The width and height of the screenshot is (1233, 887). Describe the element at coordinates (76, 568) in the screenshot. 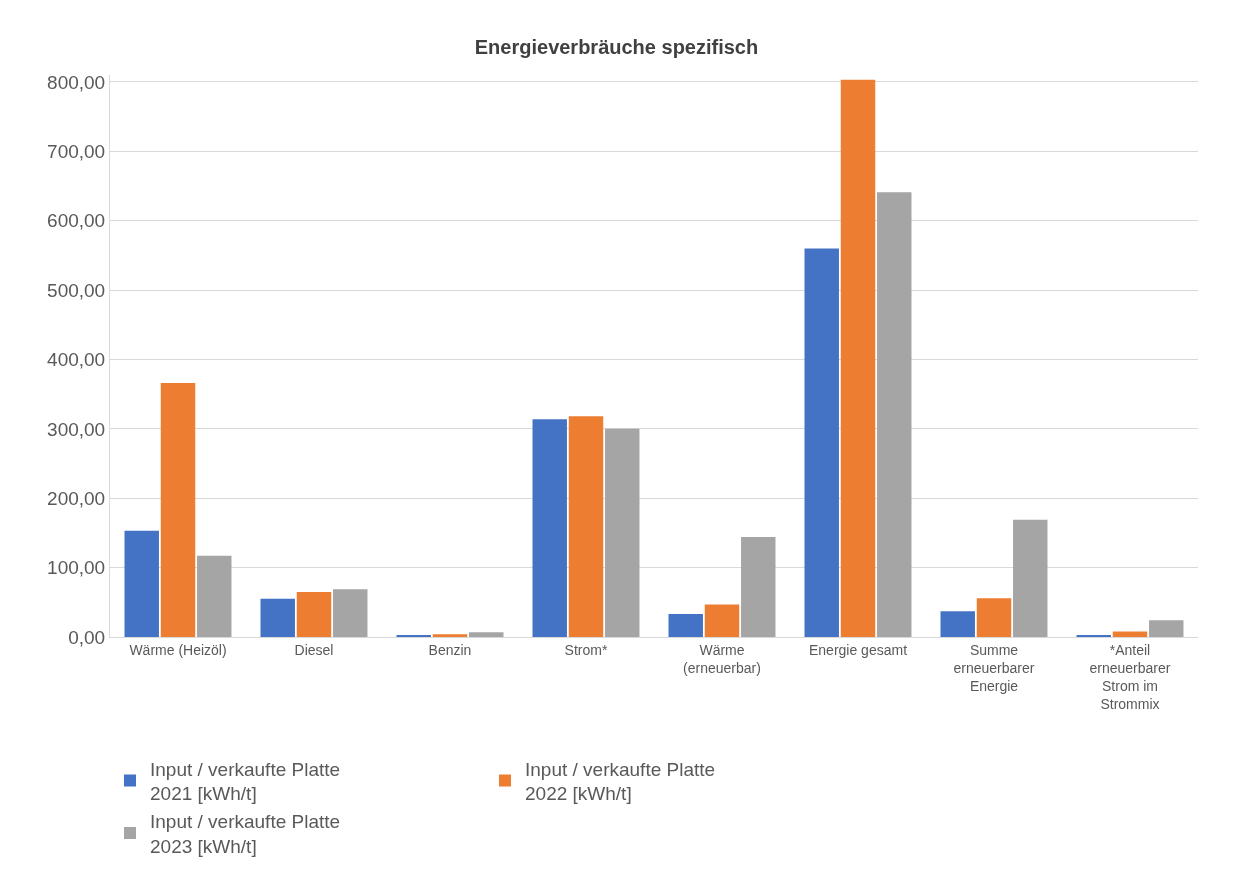

I see `y-tick-label: 100,00` at that location.